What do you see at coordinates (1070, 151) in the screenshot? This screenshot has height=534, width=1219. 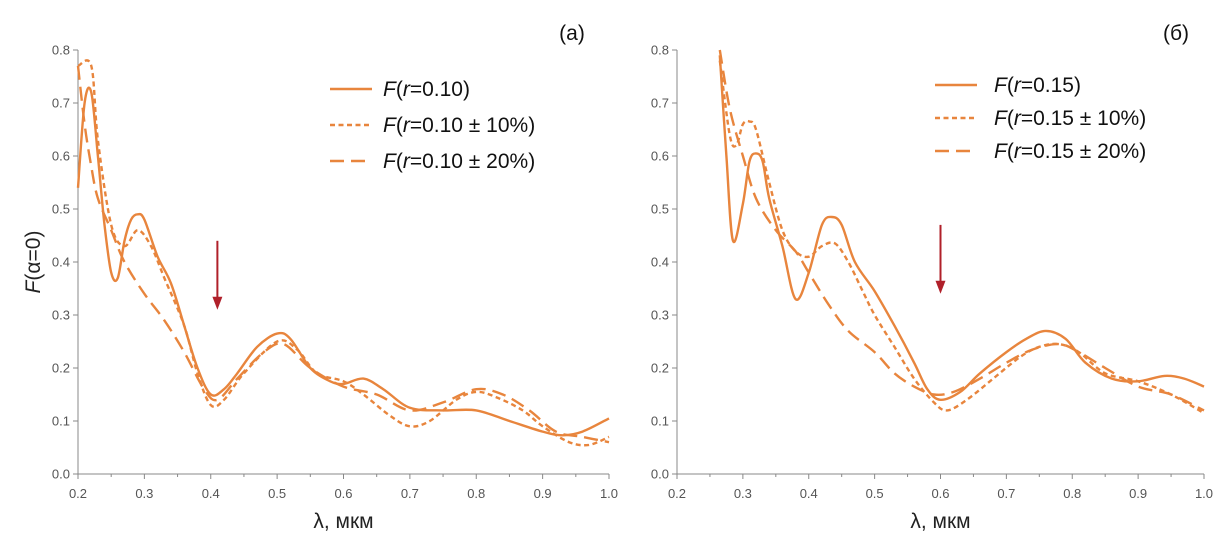 I see `legend-label: F(r=0.15 ± 20%)` at bounding box center [1070, 151].